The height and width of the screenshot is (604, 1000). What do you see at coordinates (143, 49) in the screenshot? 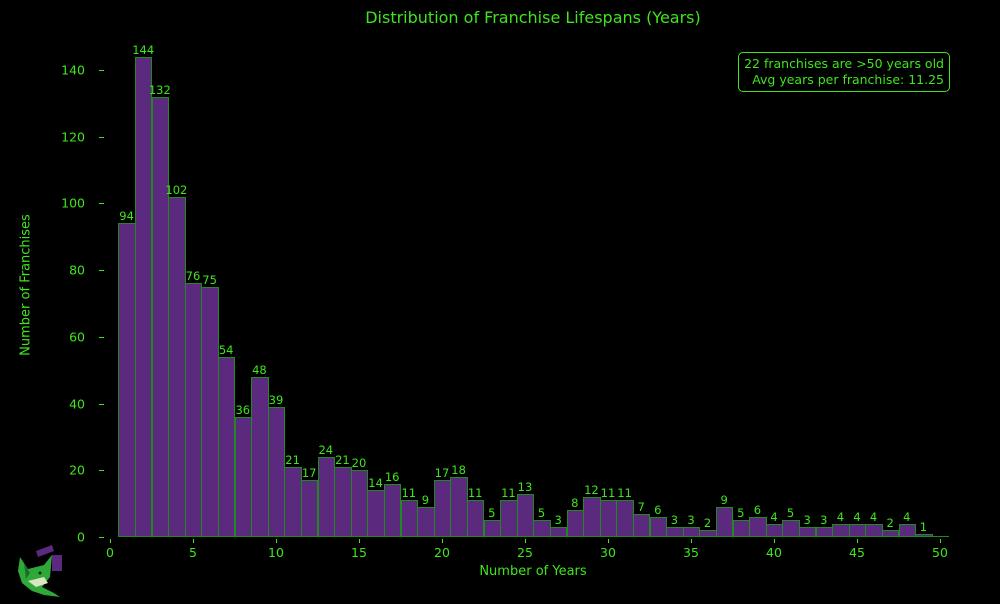
I see `bar-value-label: 144` at bounding box center [143, 49].